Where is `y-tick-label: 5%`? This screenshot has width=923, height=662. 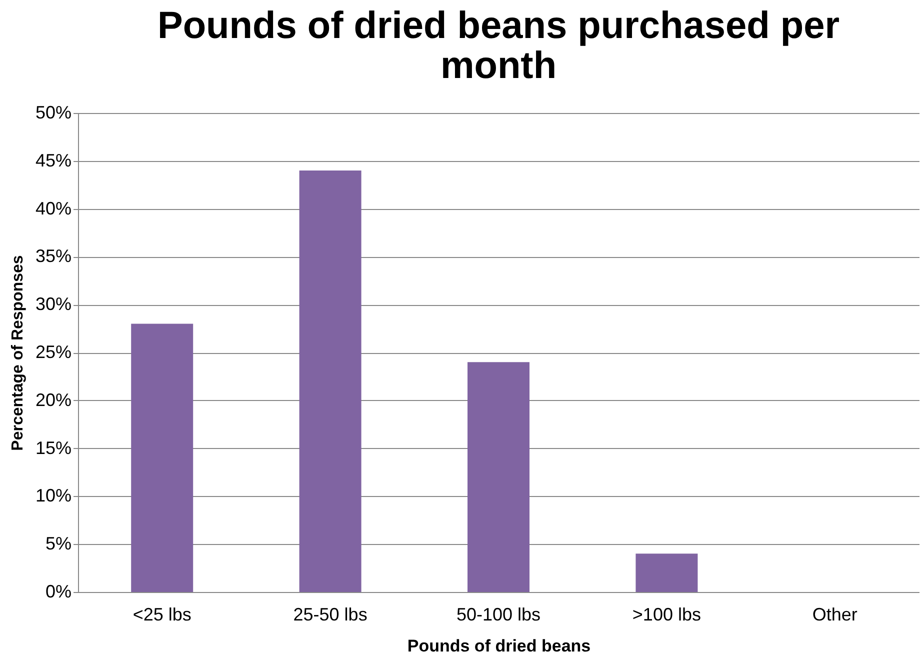 y-tick-label: 5% is located at coordinates (58, 544).